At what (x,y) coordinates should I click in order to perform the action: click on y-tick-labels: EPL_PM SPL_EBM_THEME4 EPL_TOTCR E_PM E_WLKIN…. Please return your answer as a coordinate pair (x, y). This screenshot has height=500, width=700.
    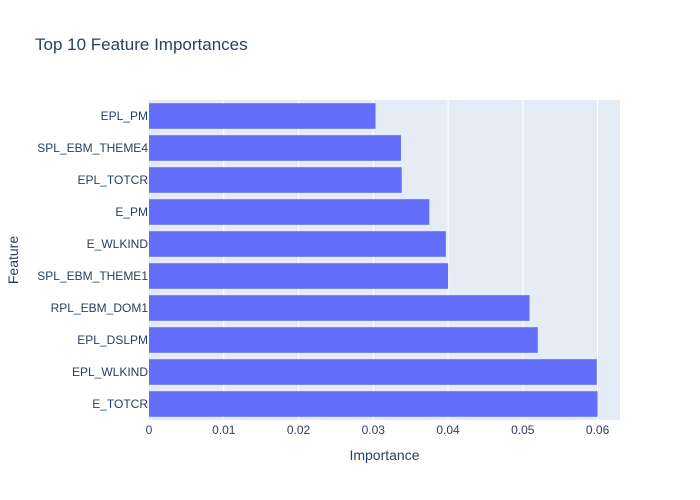
    Looking at the image, I should click on (92, 260).